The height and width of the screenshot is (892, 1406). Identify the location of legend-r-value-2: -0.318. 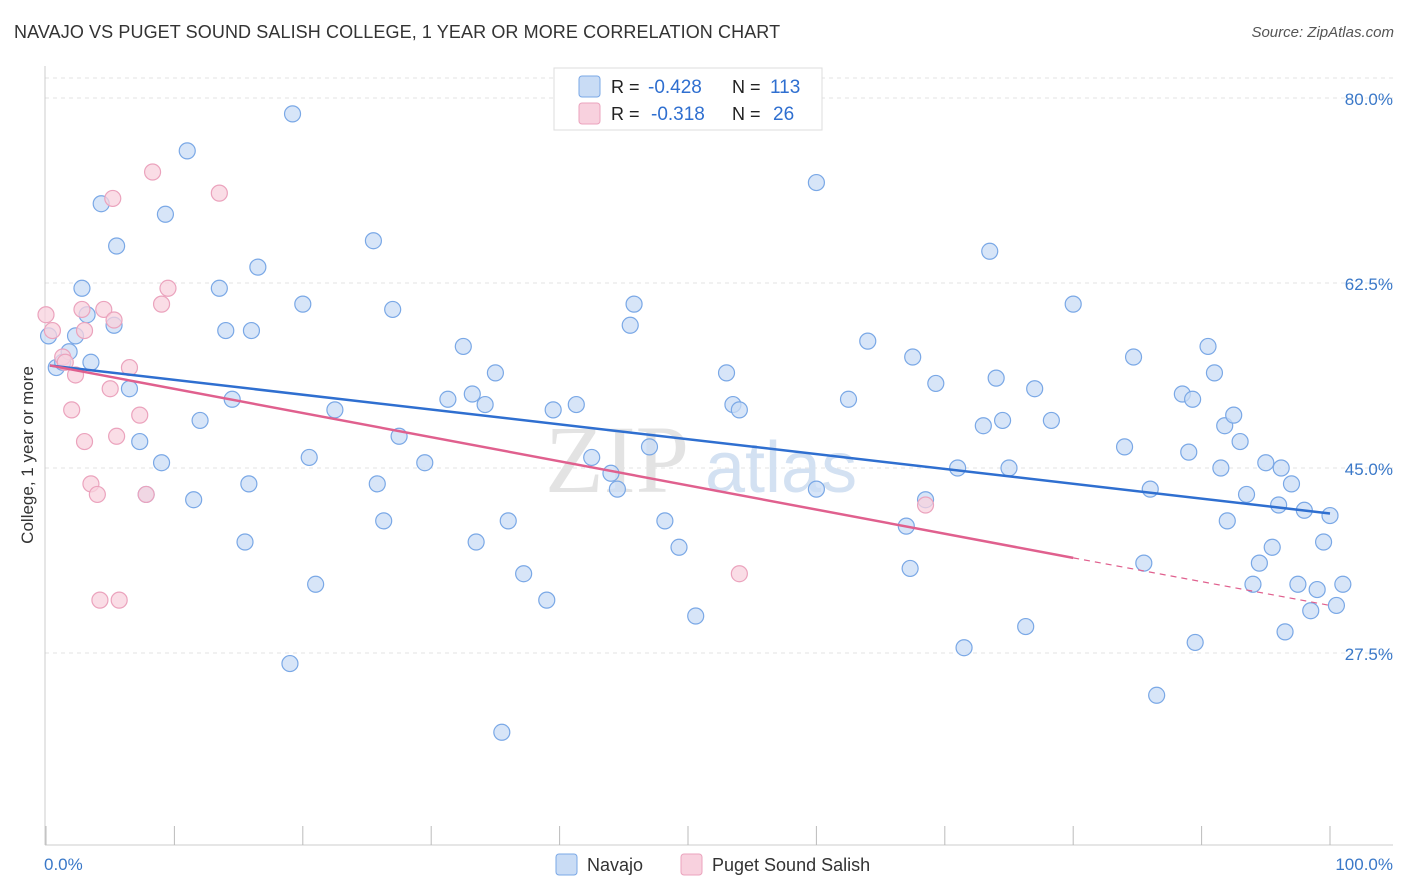
(678, 114).